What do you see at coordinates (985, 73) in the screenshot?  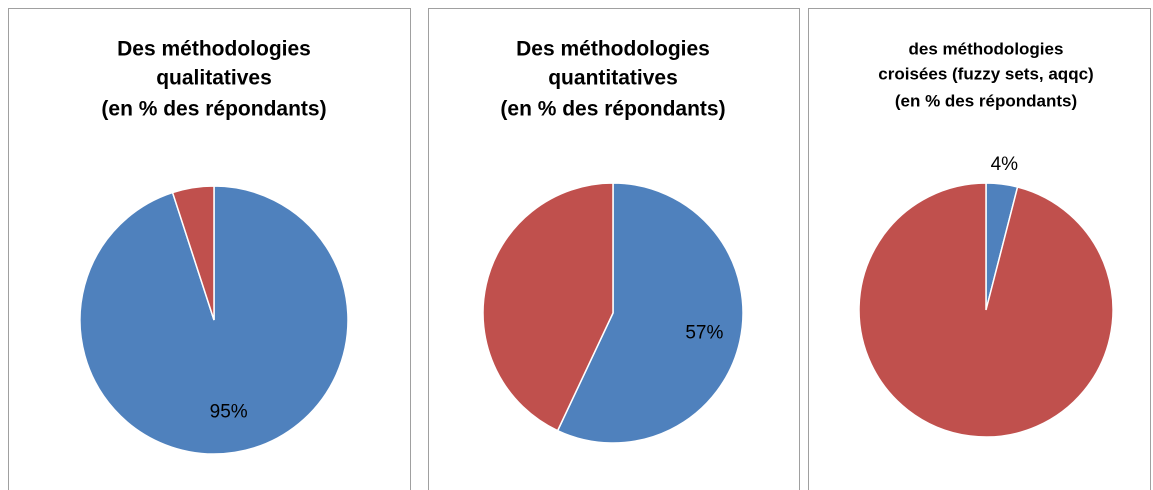 I see `chart-title: croisées (fuzzy sets, aqqc)` at bounding box center [985, 73].